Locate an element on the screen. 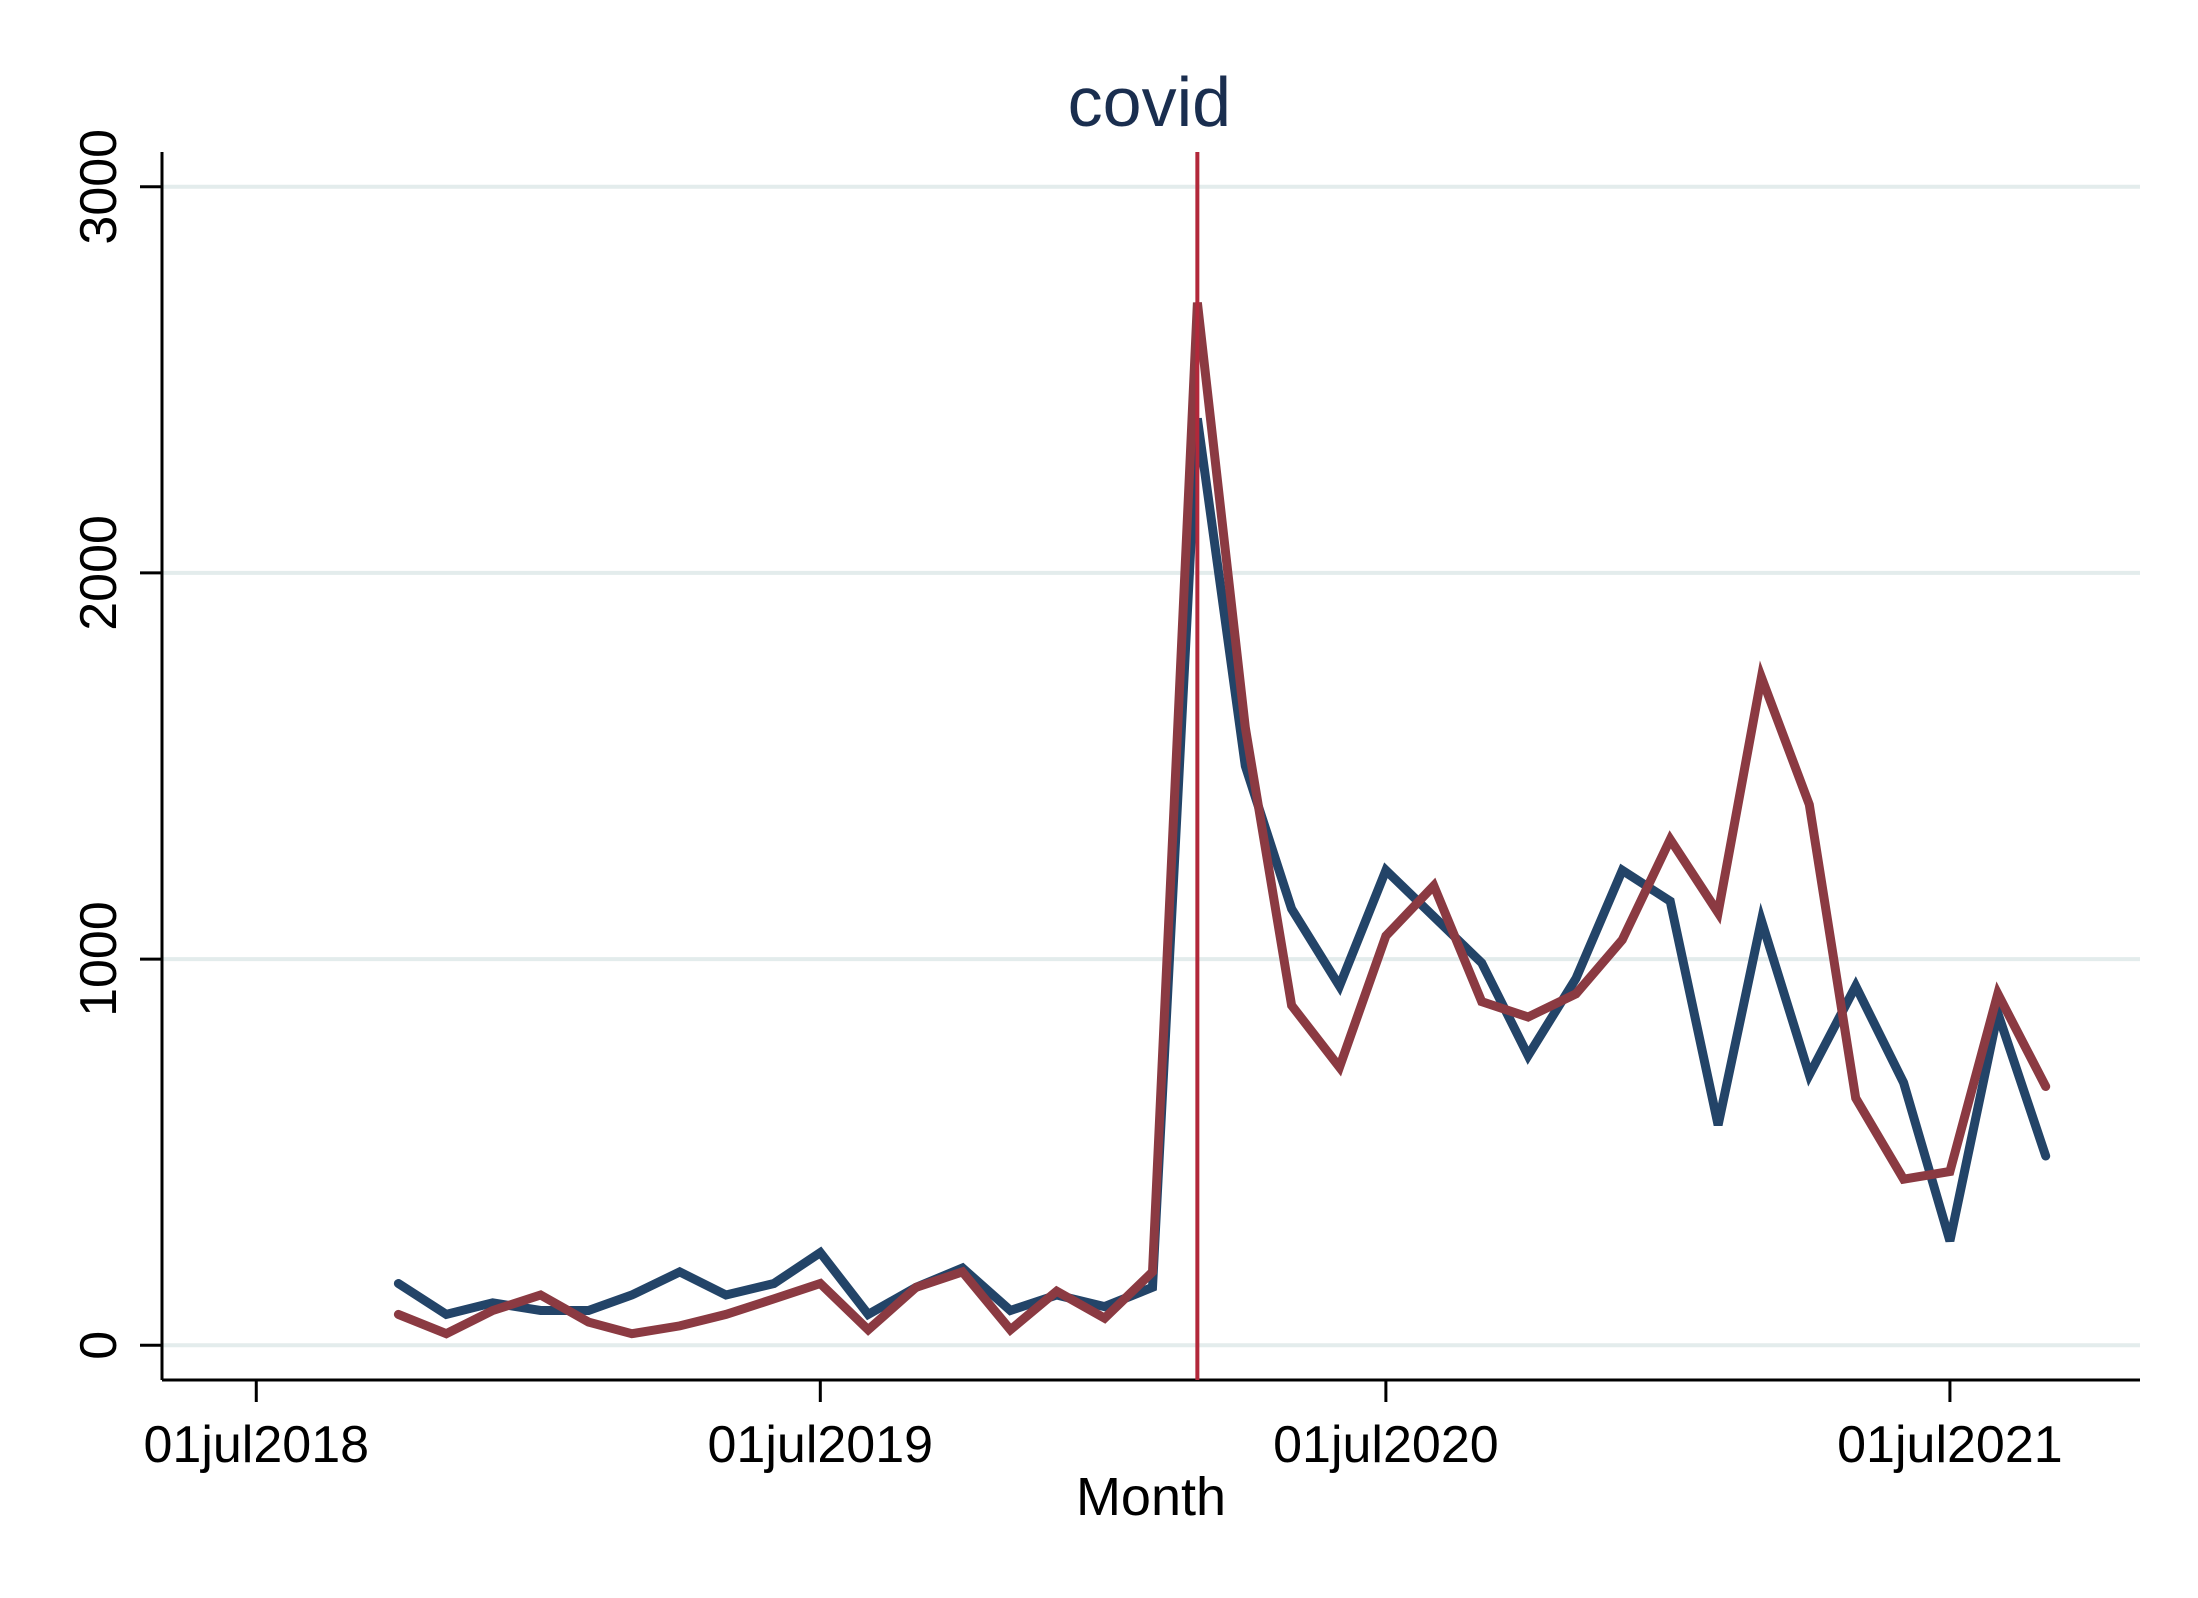 The width and height of the screenshot is (2198, 1598). x-axis-title: Month is located at coordinates (1151, 1497).